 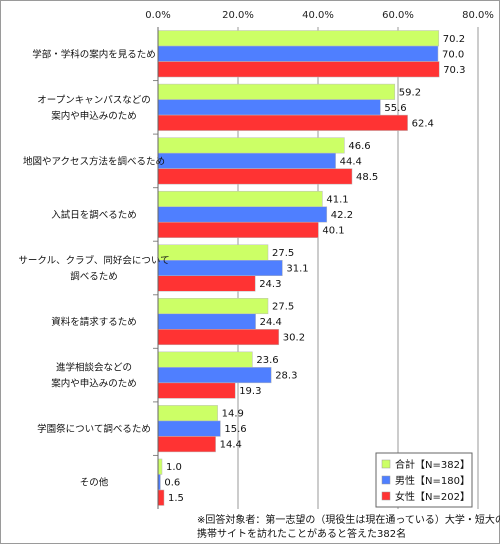 I want to click on value-label: 70.0, so click(x=453, y=54).